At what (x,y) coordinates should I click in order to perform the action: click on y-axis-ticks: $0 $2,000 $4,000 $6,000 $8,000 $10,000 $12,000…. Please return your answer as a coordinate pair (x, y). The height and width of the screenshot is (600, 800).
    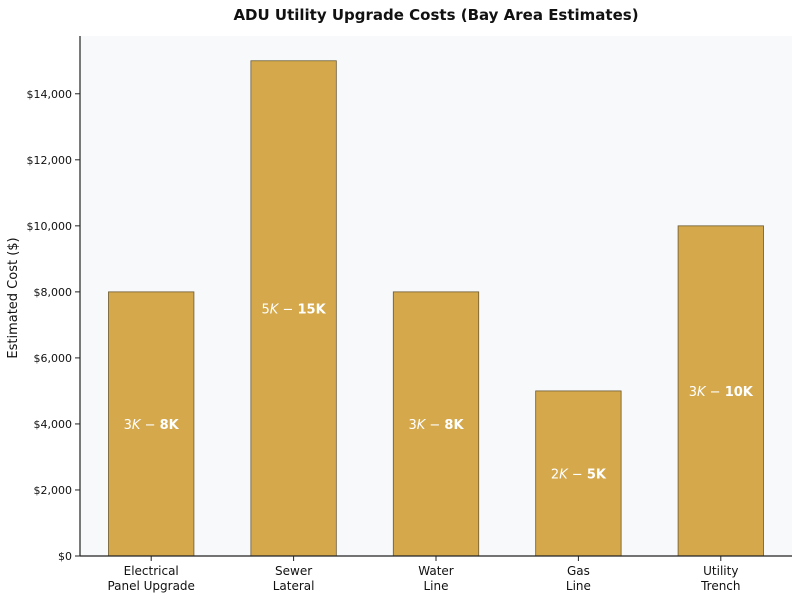
    Looking at the image, I should click on (53, 325).